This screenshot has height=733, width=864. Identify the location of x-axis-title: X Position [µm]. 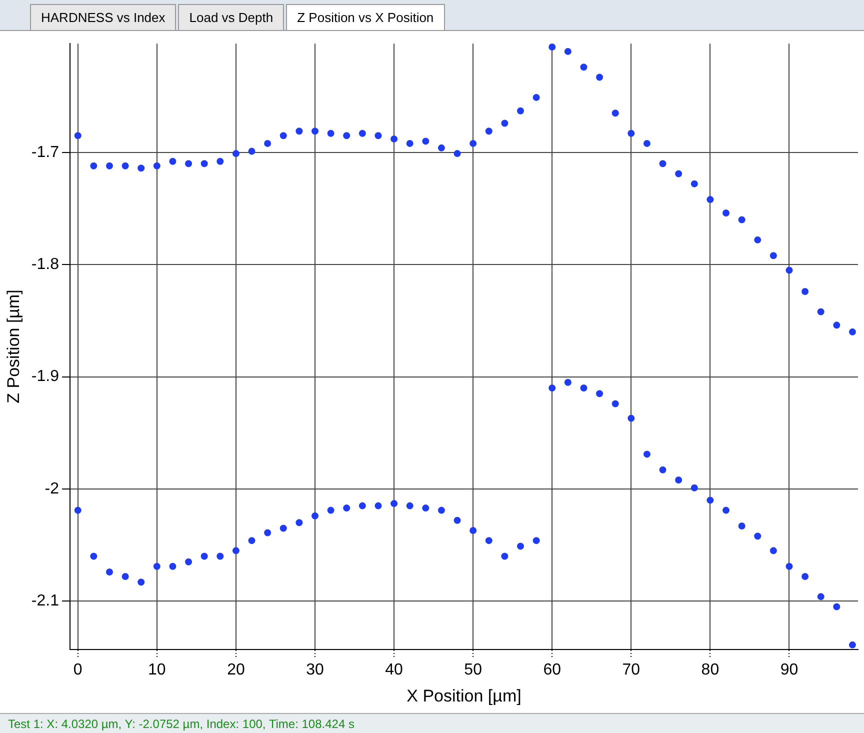
(464, 696).